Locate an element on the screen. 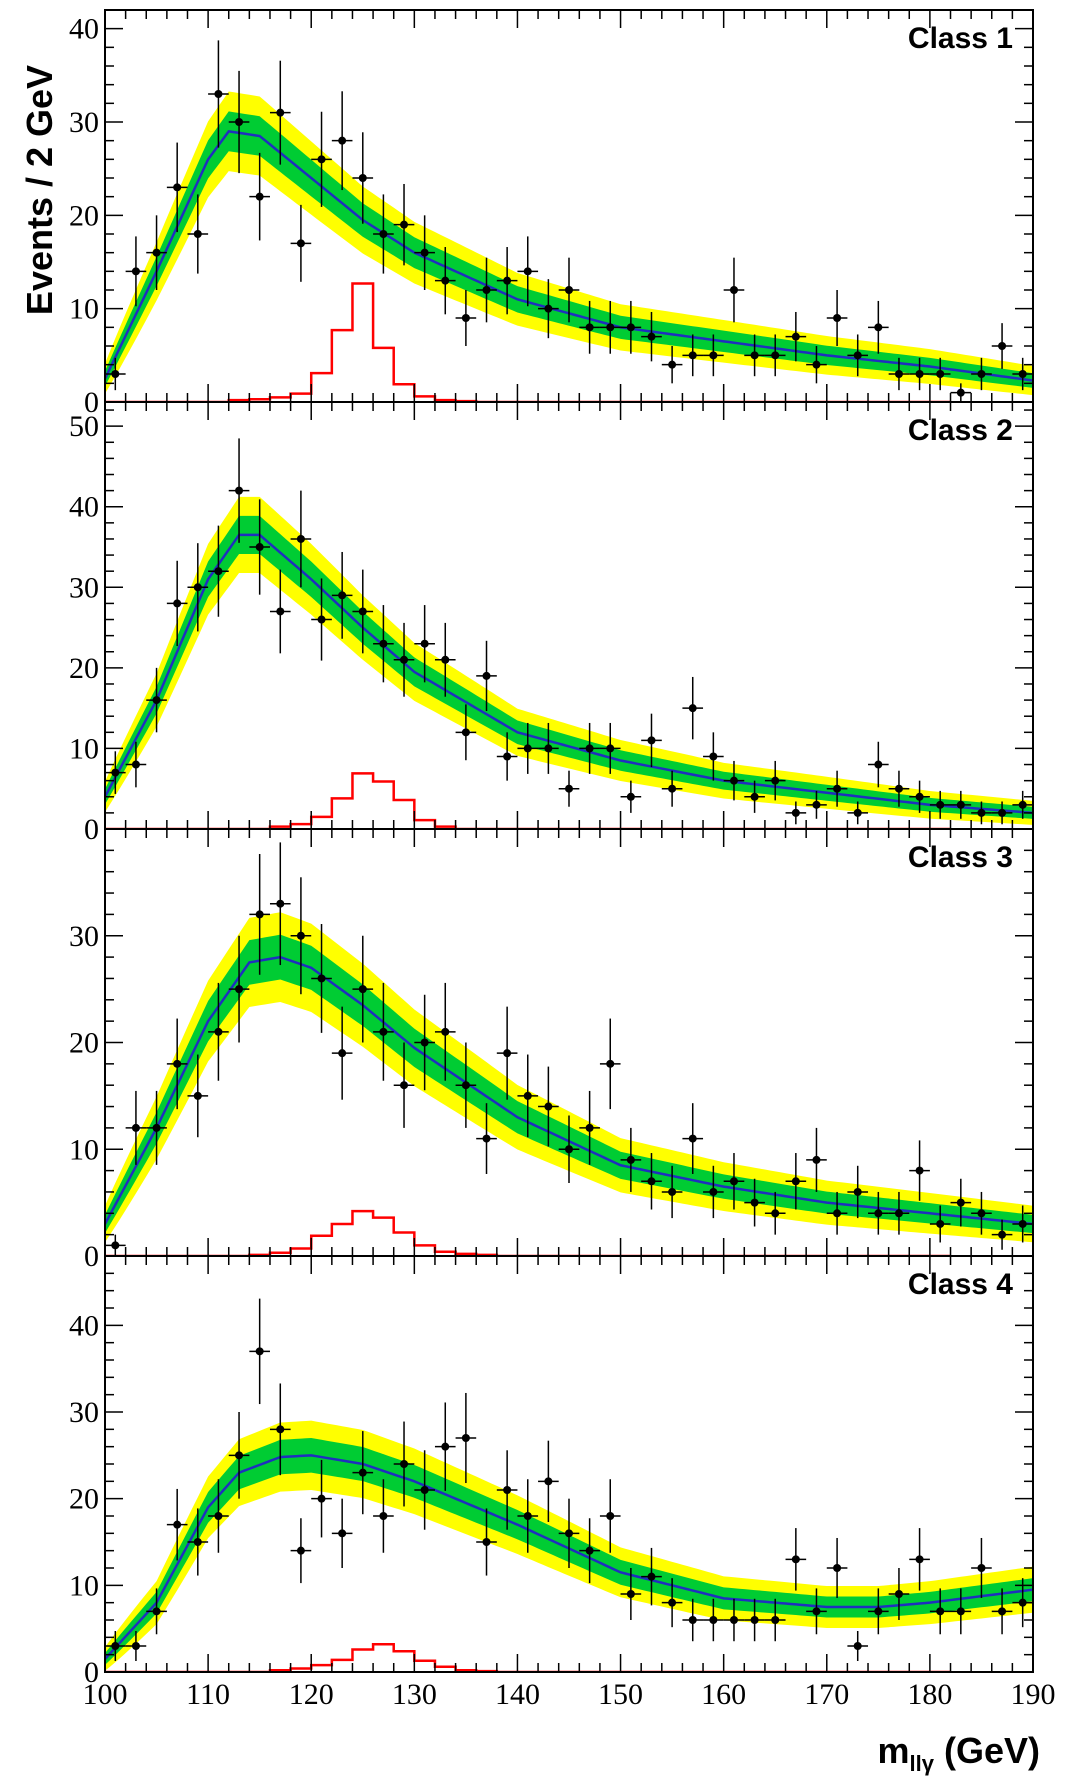 The image size is (1069, 1788). x-axis-title: mllγ (GeV) is located at coordinates (959, 1753).